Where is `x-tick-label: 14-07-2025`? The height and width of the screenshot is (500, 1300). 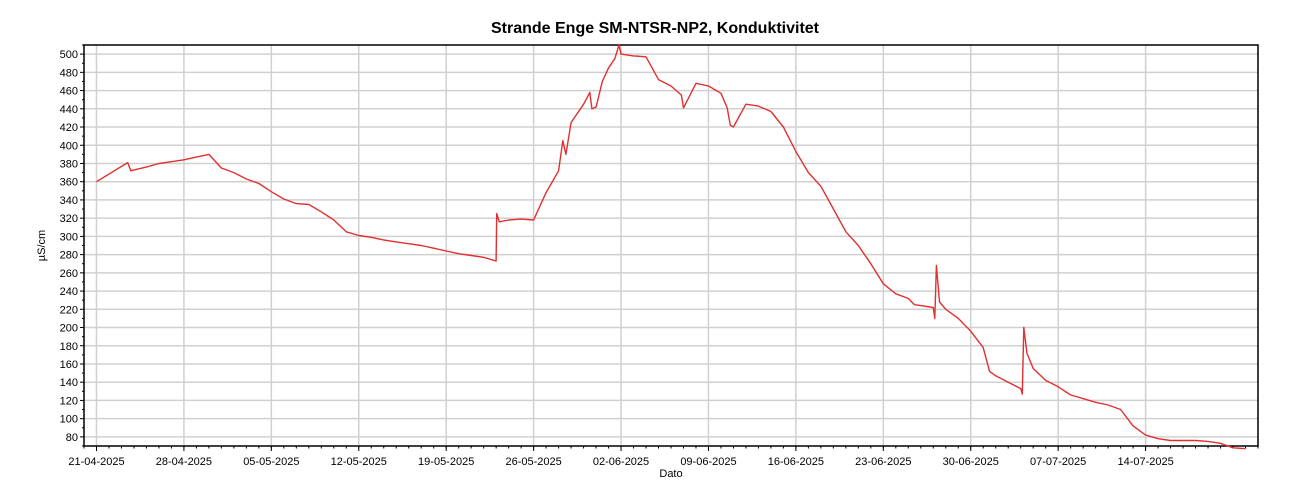 x-tick-label: 14-07-2025 is located at coordinates (1145, 462).